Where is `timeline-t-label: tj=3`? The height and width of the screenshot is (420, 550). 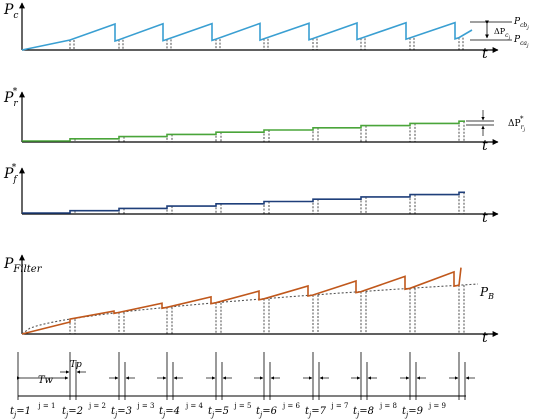
timeline-t-label: tj=3 is located at coordinates (121, 412).